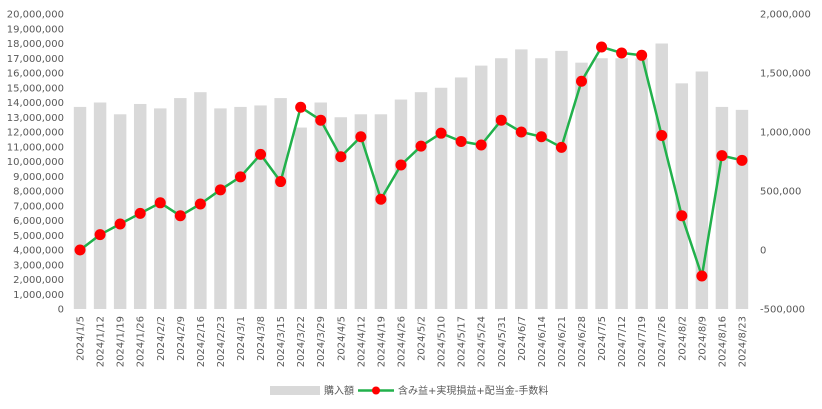  I want to click on x-tick-label: 2024/2/2, so click(161, 338).